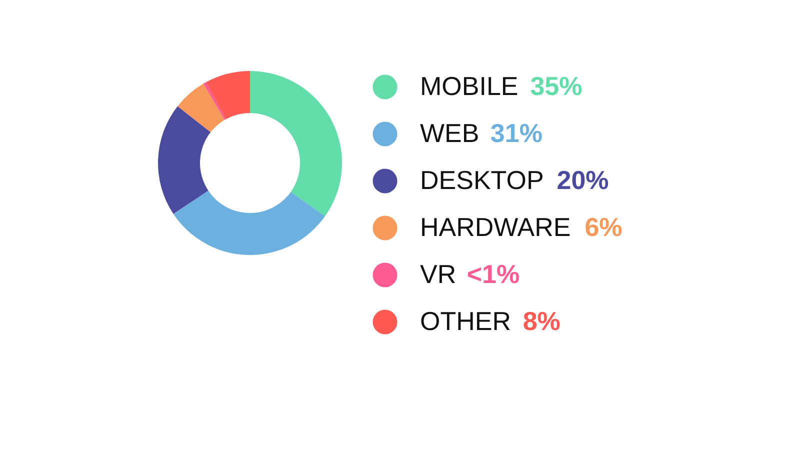  What do you see at coordinates (450, 133) in the screenshot?
I see `legend-label: WEB` at bounding box center [450, 133].